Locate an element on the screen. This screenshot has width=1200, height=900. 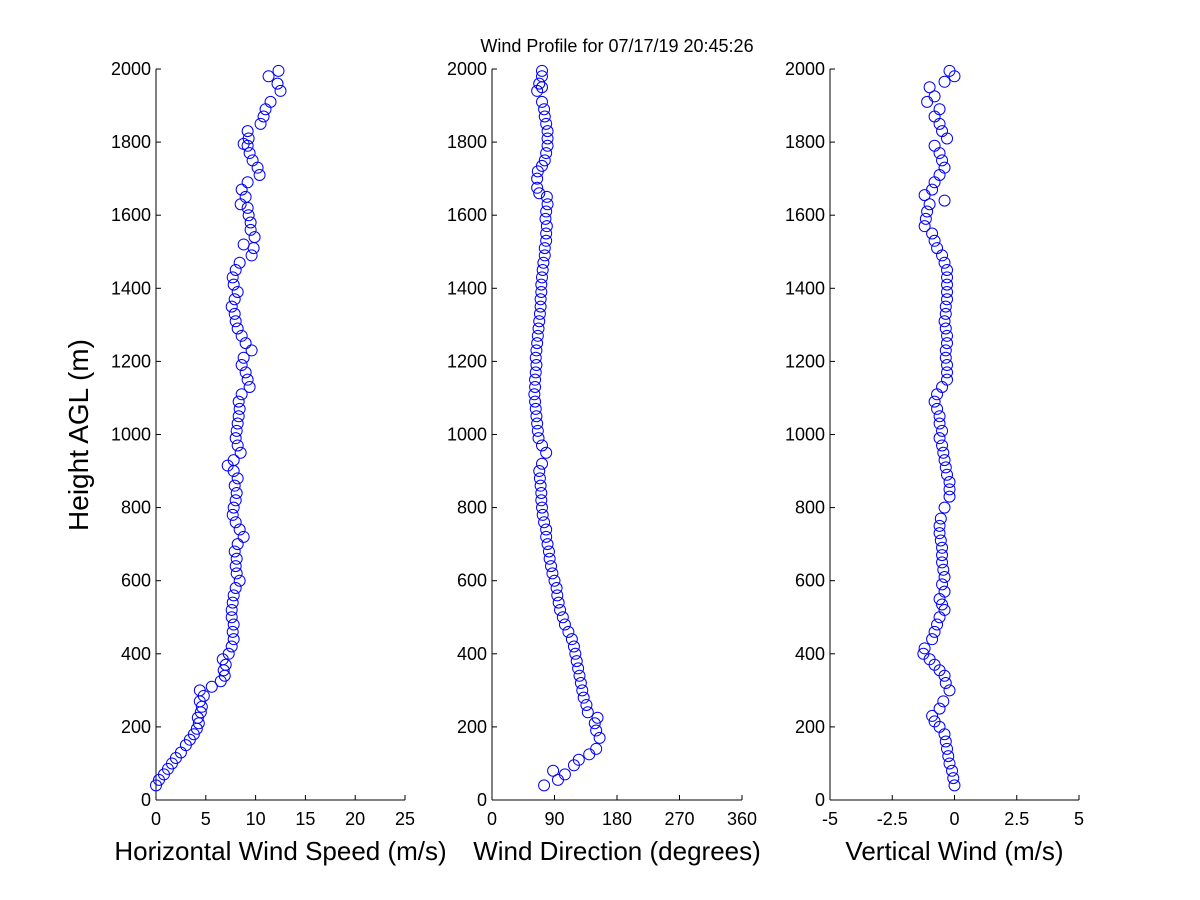
y-tick-label: 1600 is located at coordinates (467, 215).